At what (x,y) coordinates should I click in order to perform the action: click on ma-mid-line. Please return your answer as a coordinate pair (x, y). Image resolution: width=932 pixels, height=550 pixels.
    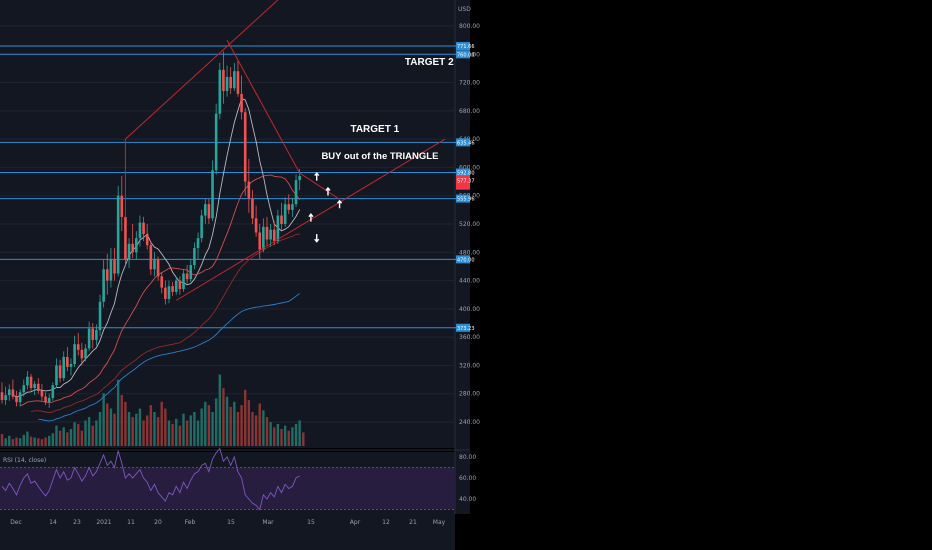
    Looking at the image, I should click on (160, 290).